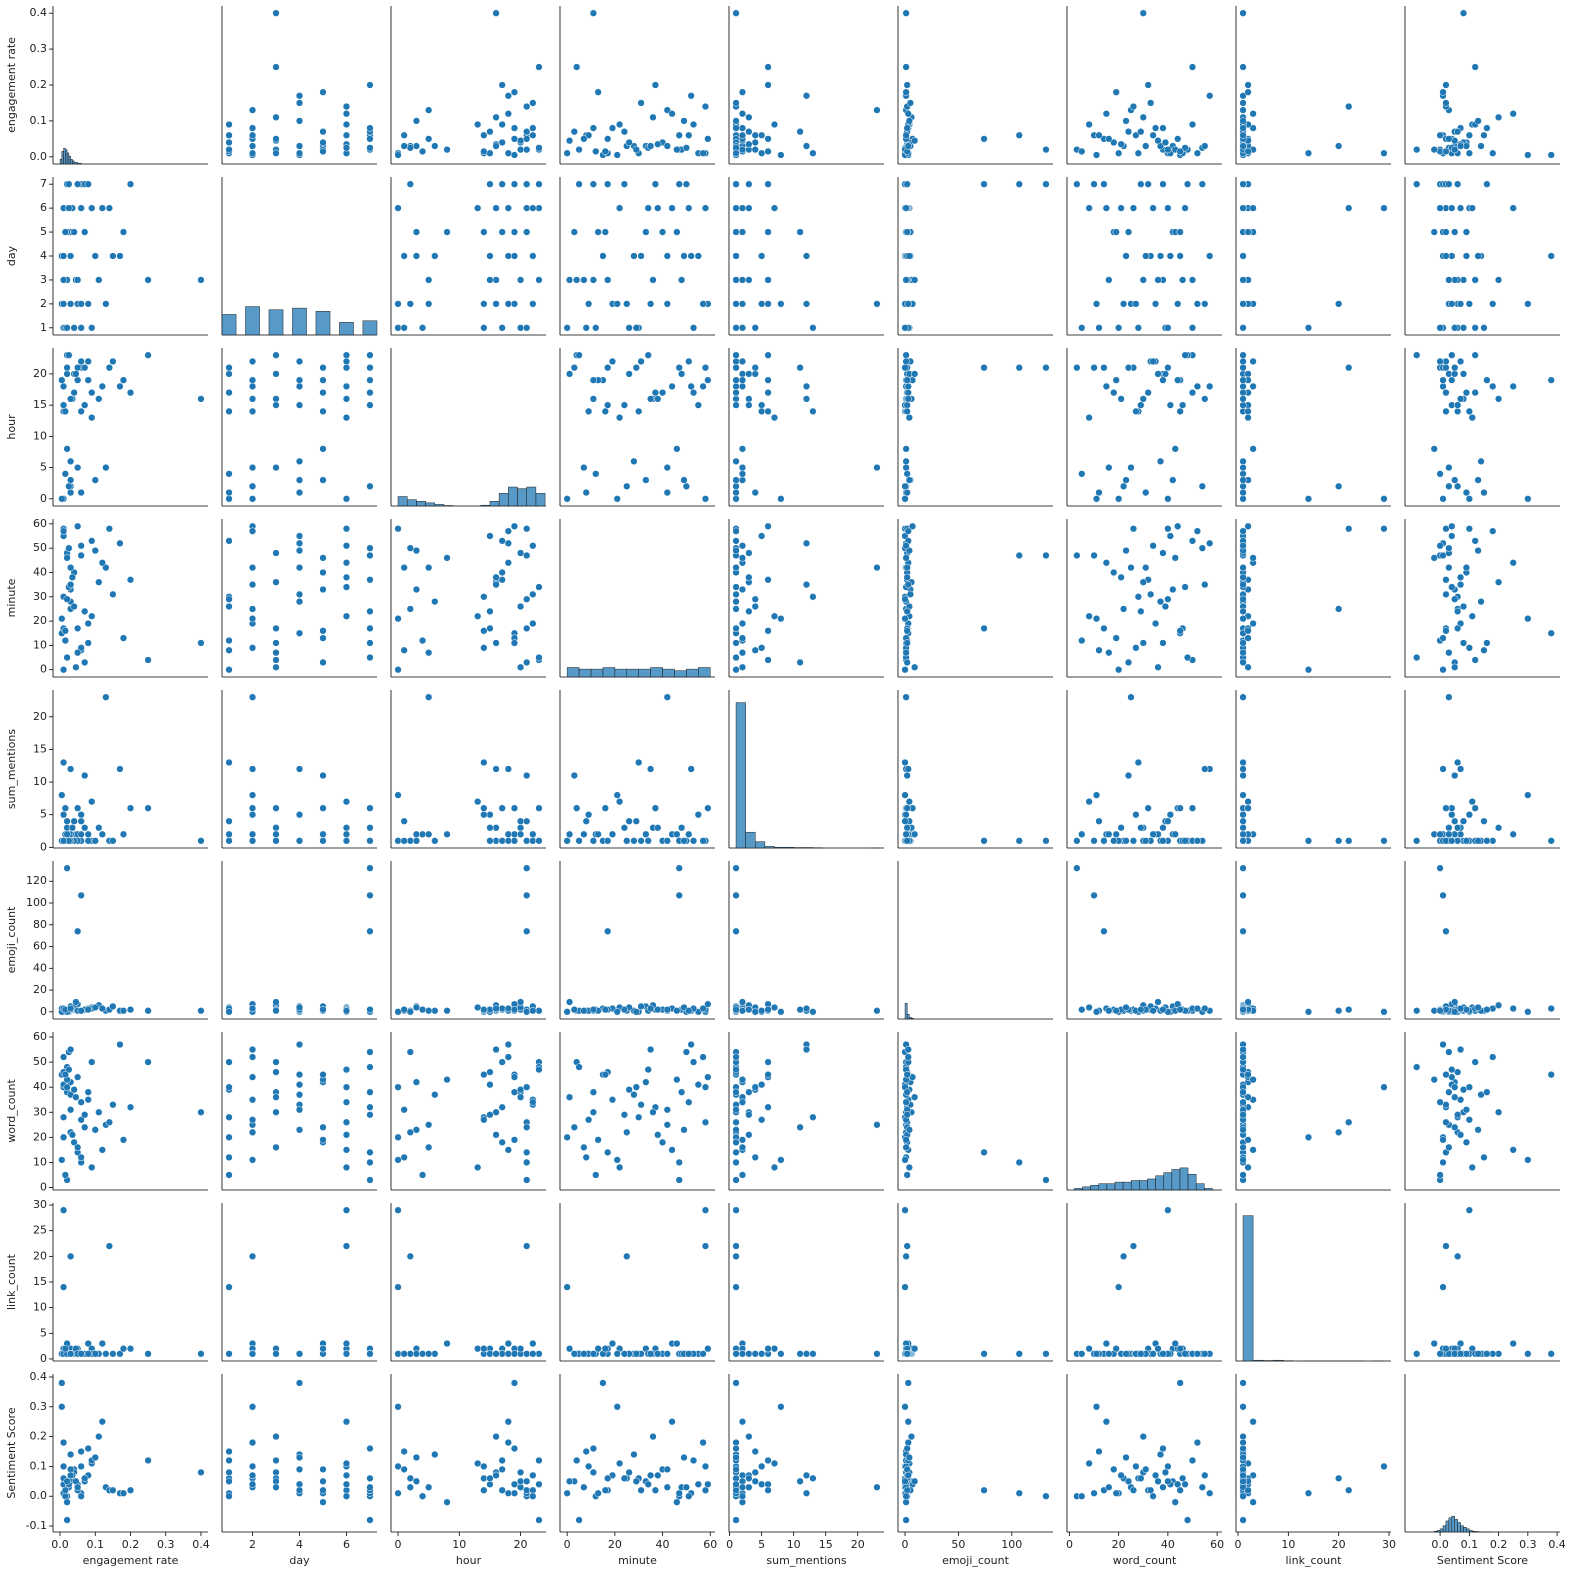 The height and width of the screenshot is (1591, 1591). Describe the element at coordinates (43, 498) in the screenshot. I see `y-tick-label: 0` at that location.